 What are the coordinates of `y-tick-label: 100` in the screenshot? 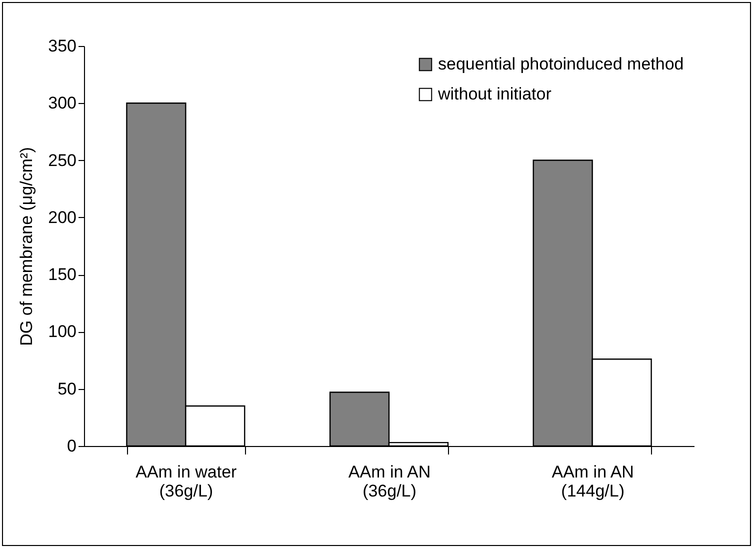 It's located at (62, 332).